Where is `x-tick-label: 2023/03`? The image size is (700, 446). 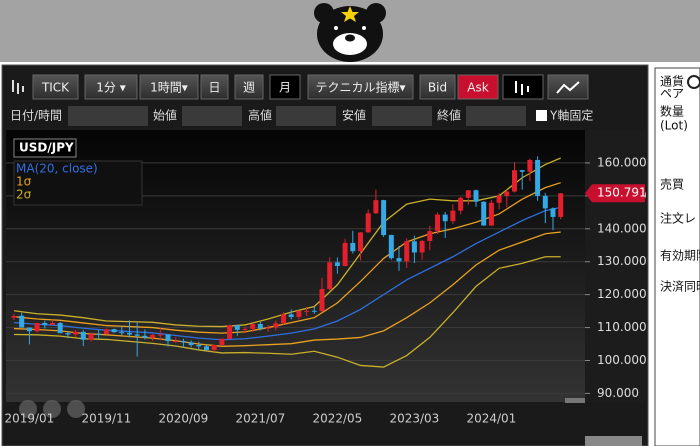
x-tick-label: 2023/03 is located at coordinates (414, 419).